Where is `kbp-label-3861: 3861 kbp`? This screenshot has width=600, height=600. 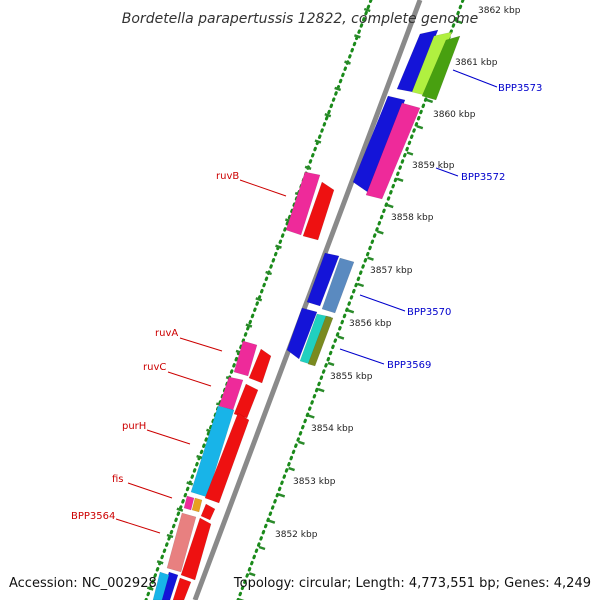 kbp-label-3861: 3861 kbp is located at coordinates (476, 63).